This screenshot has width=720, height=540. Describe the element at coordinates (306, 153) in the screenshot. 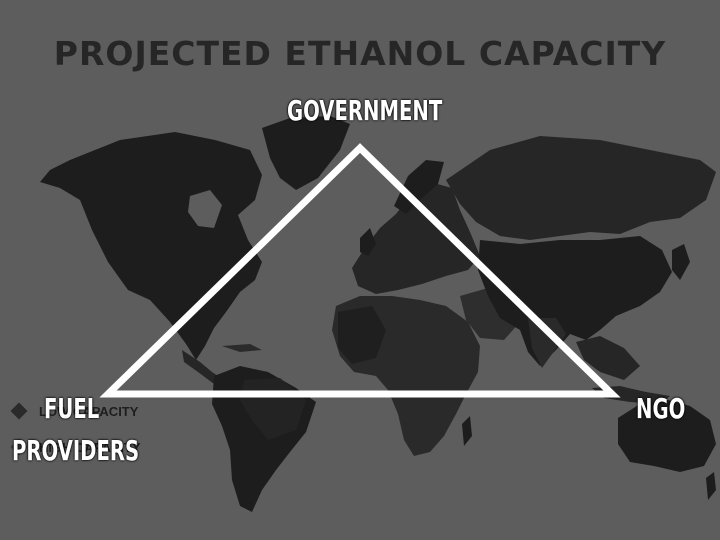

I see `greenland-shape` at that location.